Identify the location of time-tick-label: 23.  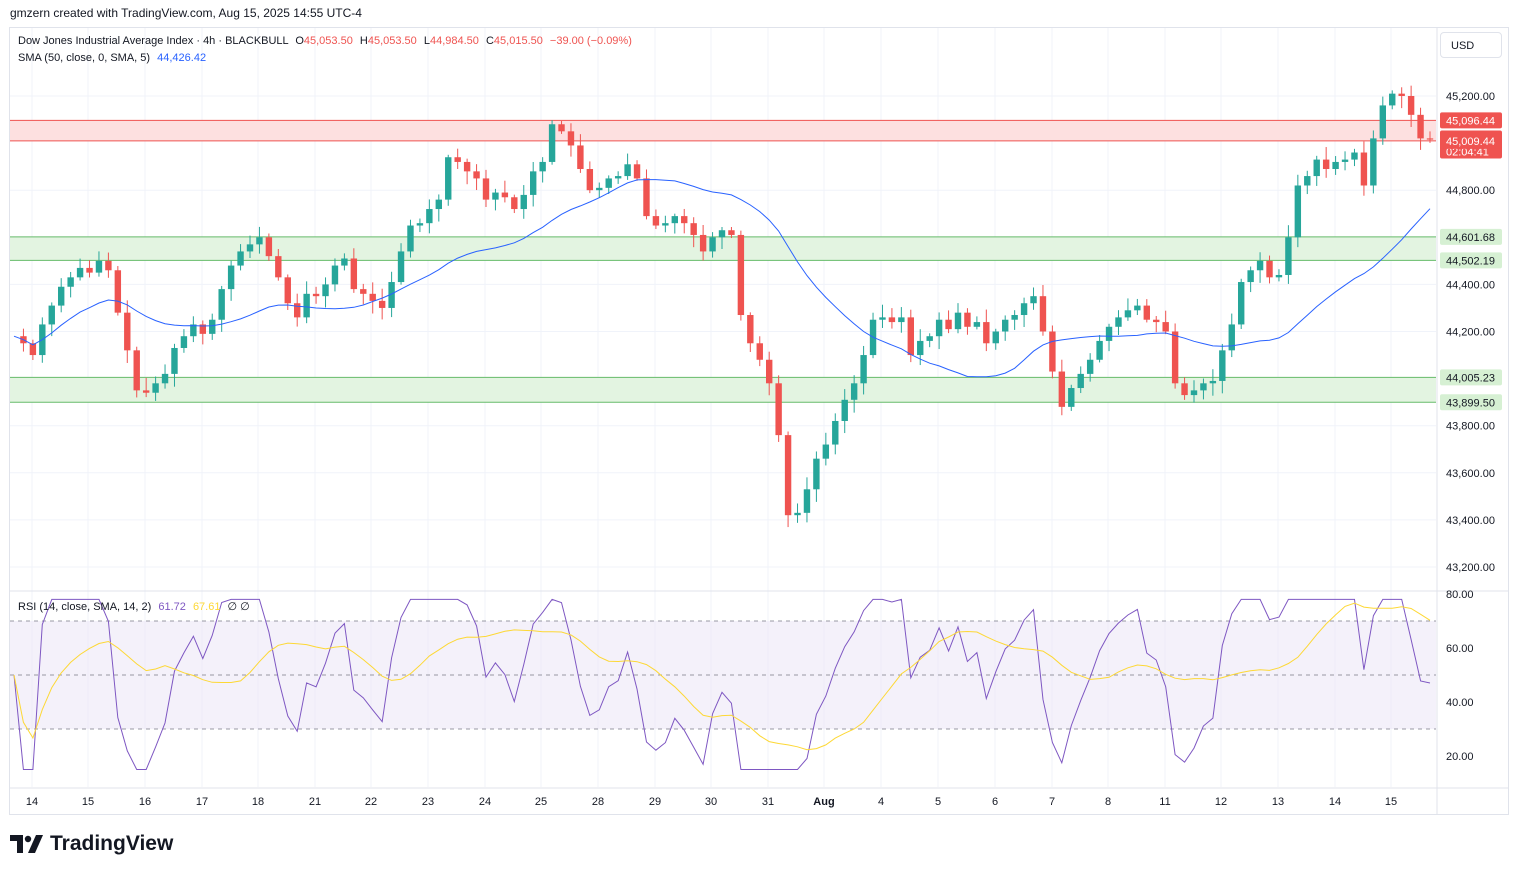
(428, 802).